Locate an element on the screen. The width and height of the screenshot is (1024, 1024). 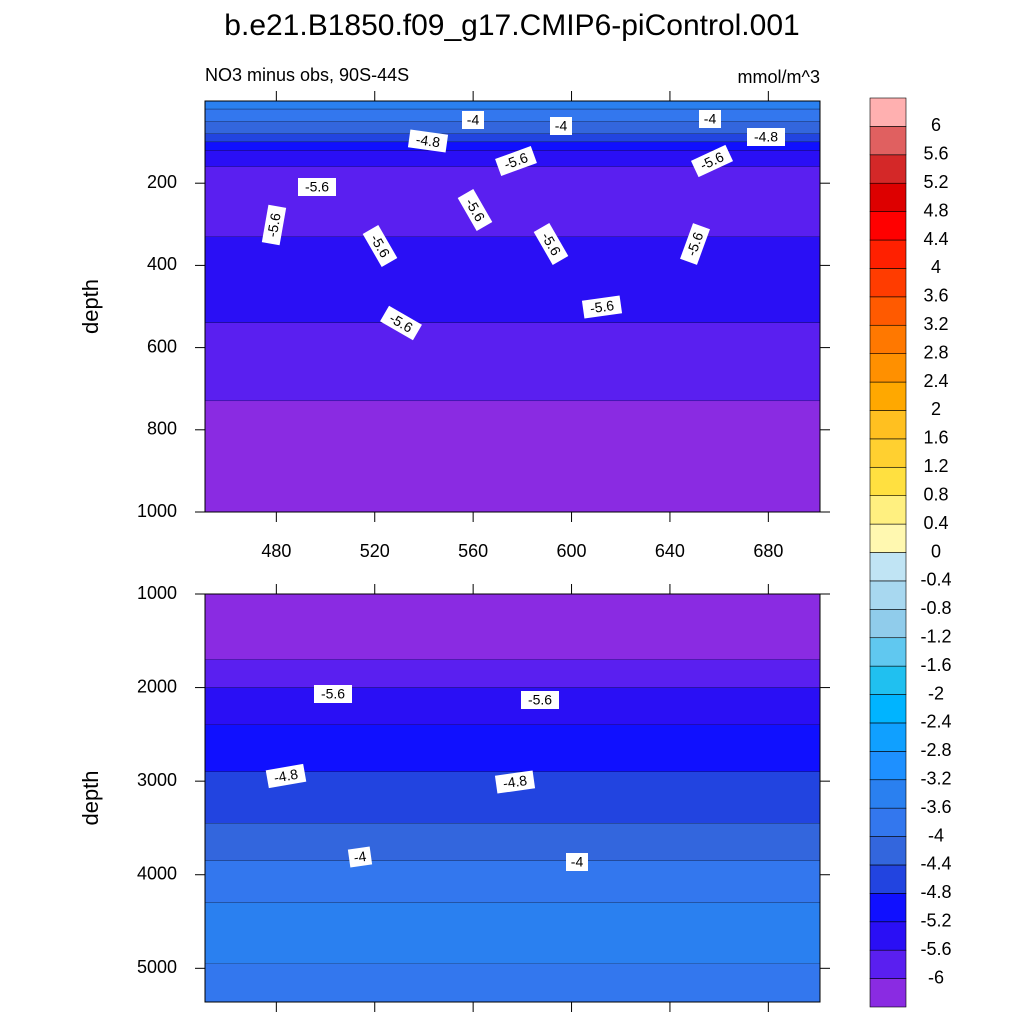
colorbar-label: 3.2 is located at coordinates (935, 324).